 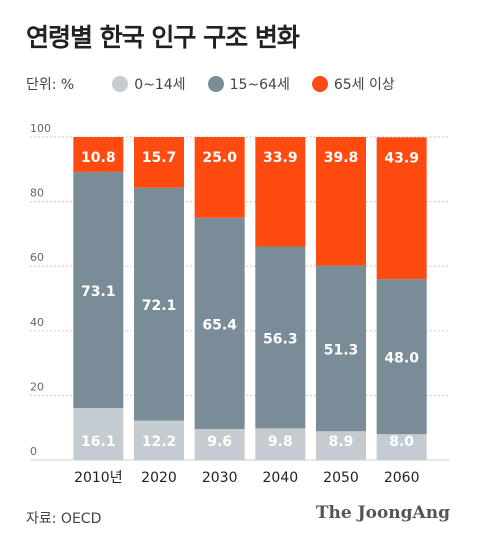 What do you see at coordinates (37, 386) in the screenshot?
I see `y-tick-label-20: 20` at bounding box center [37, 386].